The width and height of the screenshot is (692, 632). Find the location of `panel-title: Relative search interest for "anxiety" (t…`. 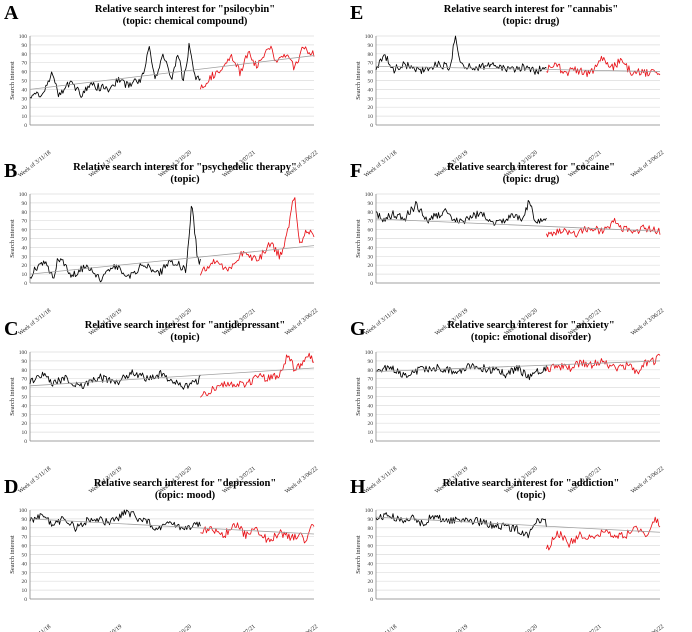

panel-title: Relative search interest for "anxiety" (t… is located at coordinates (531, 332).